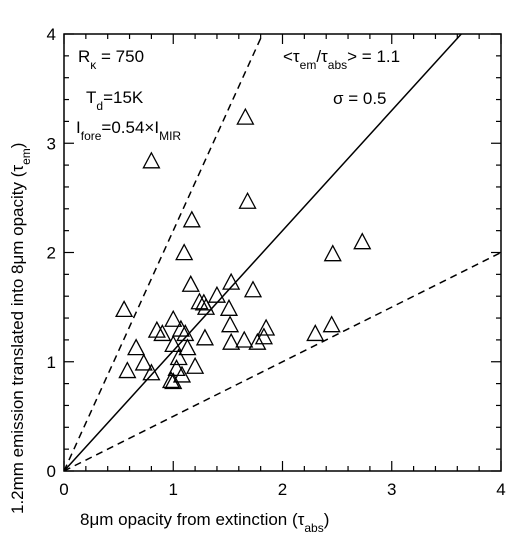 This screenshot has height=533, width=509. What do you see at coordinates (173, 489) in the screenshot?
I see `x-tick-label: 1` at bounding box center [173, 489].